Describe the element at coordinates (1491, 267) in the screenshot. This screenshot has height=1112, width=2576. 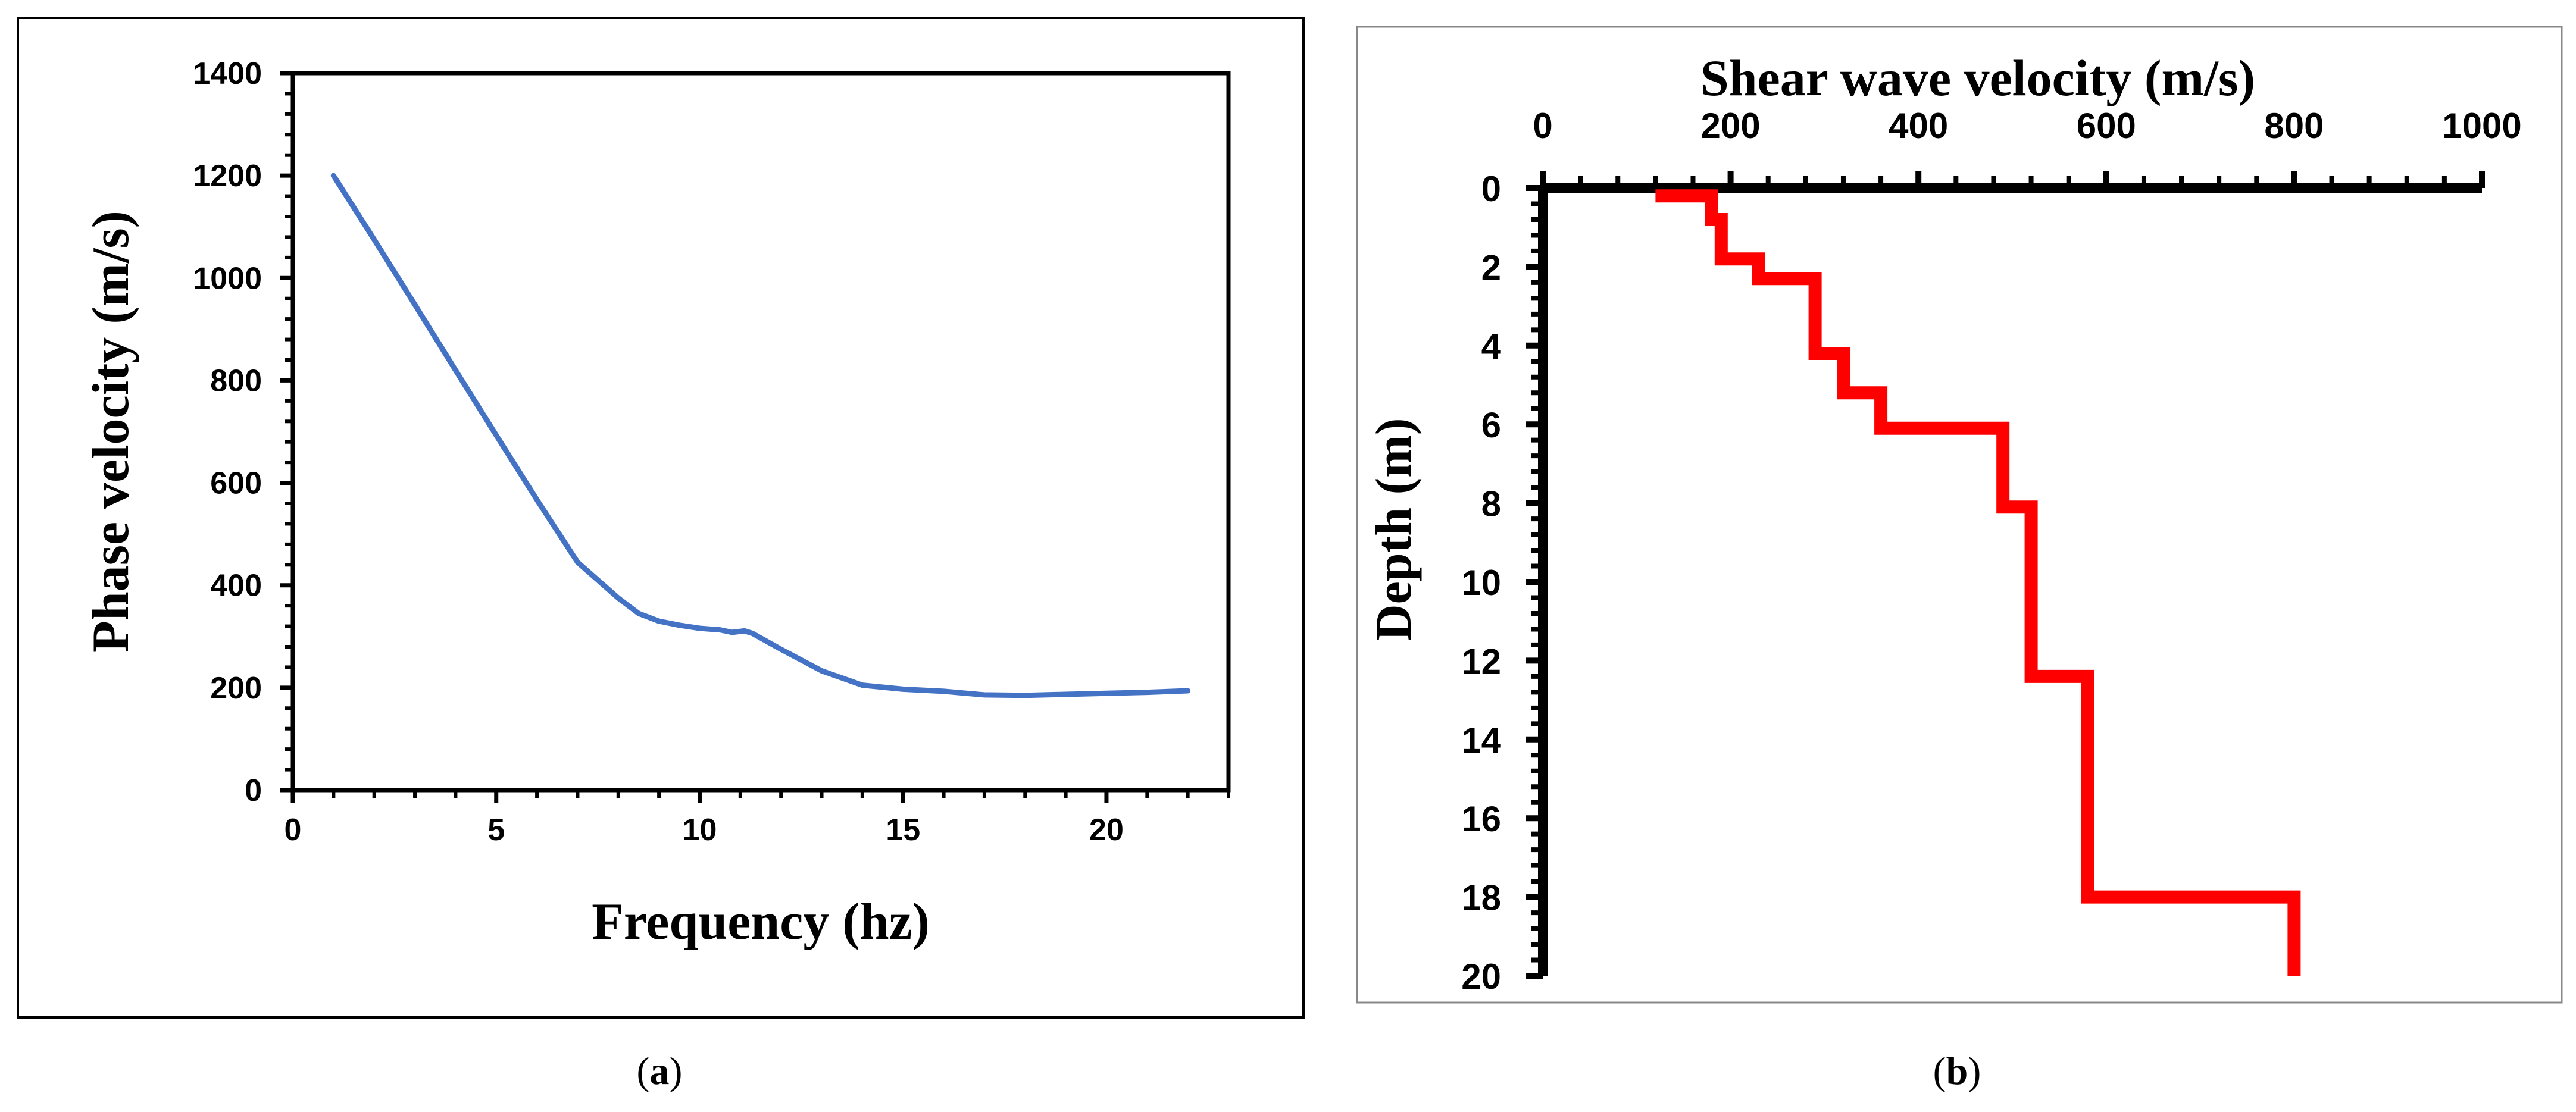
I see `y-tick-label: 2` at that location.